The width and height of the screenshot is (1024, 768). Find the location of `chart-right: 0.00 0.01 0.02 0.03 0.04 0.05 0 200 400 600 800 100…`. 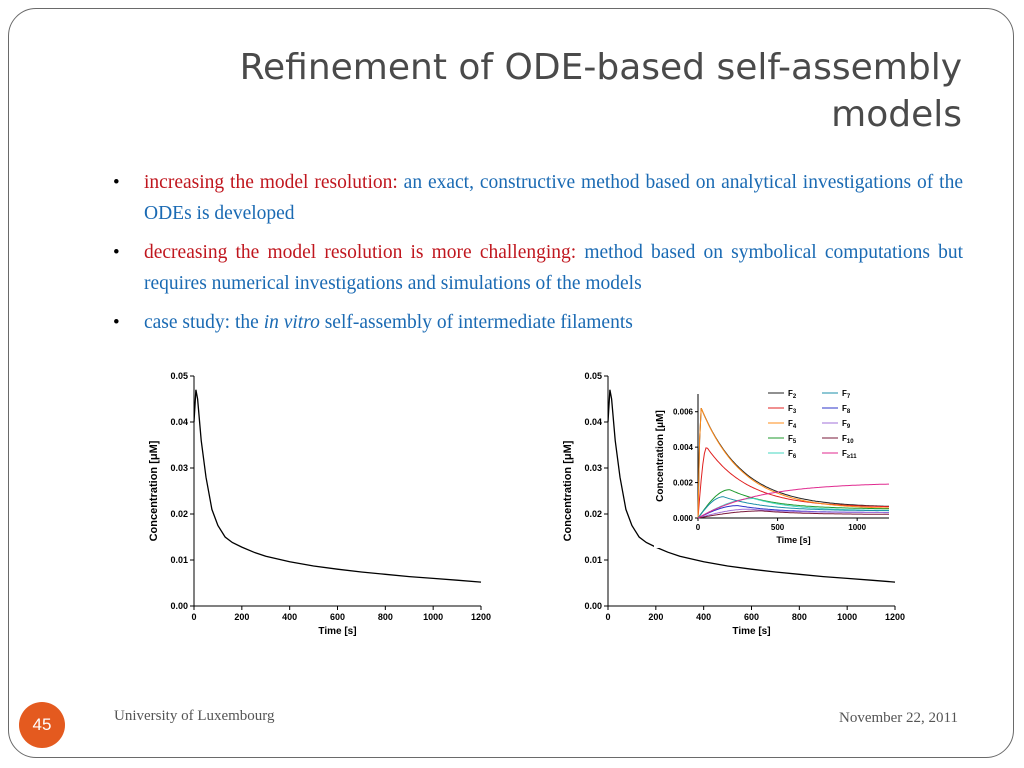

chart-right: 0.00 0.01 0.02 0.03 0.04 0.05 0 200 400 600 800 100… is located at coordinates (733, 504).